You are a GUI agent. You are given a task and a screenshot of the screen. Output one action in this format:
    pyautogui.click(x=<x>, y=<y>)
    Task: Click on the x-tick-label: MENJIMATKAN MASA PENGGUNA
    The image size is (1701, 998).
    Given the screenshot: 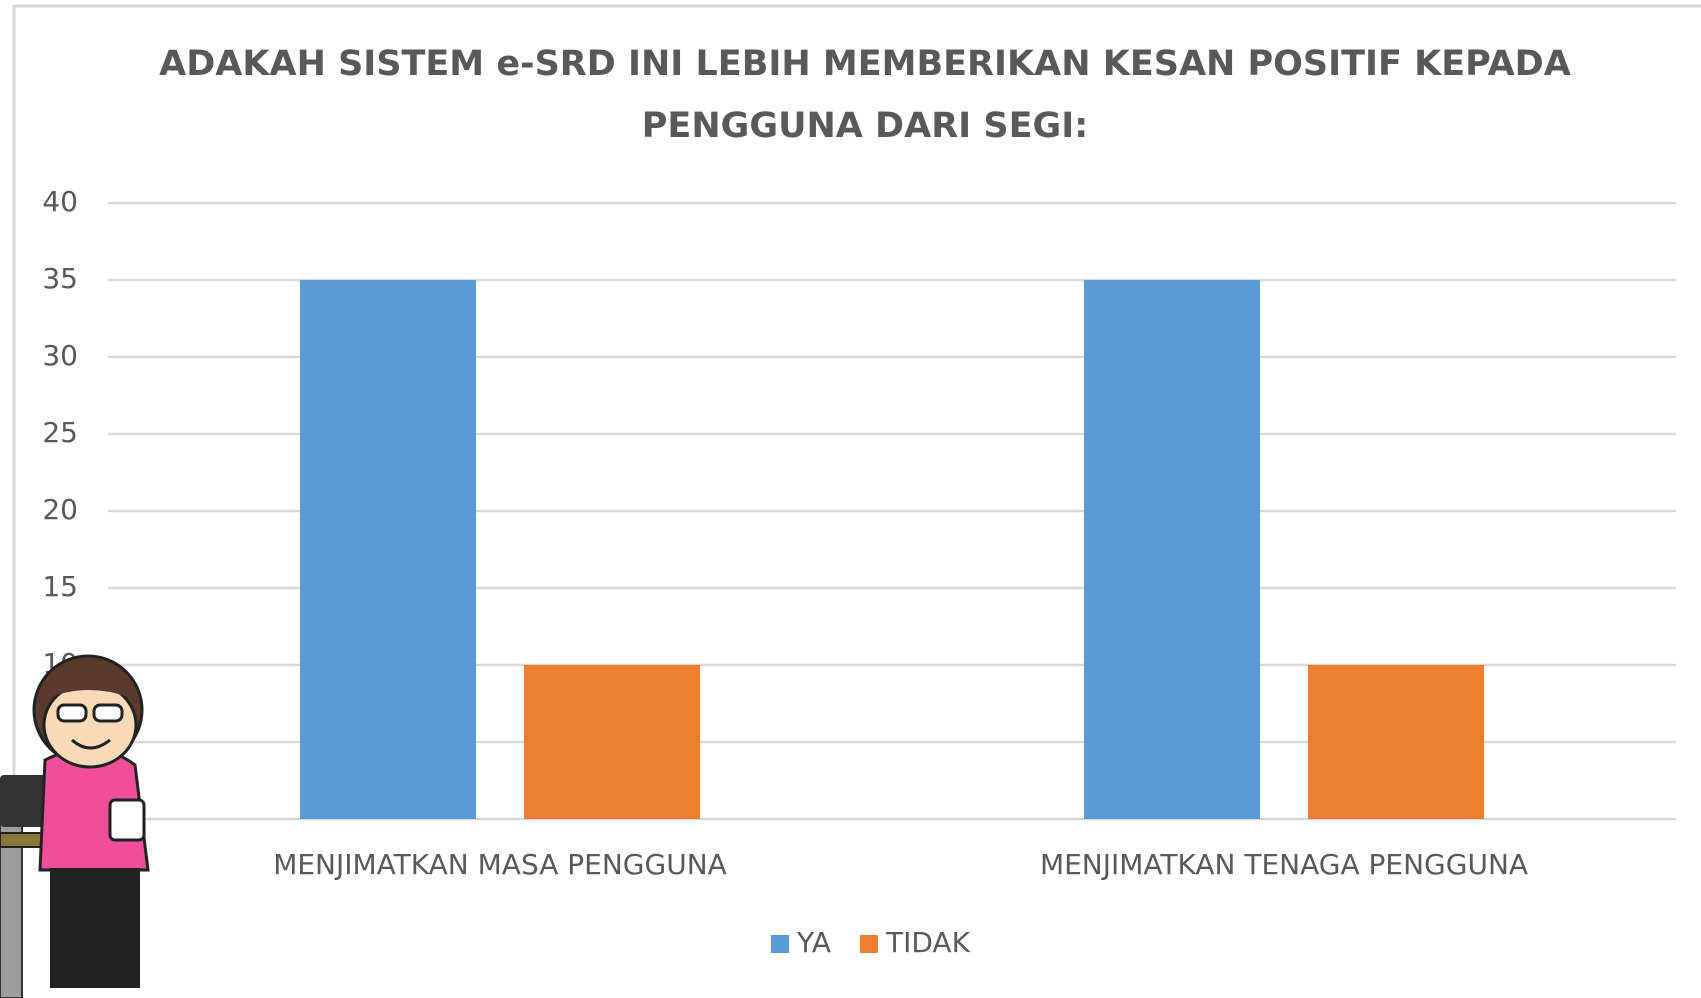 What is the action you would take?
    pyautogui.click(x=500, y=864)
    